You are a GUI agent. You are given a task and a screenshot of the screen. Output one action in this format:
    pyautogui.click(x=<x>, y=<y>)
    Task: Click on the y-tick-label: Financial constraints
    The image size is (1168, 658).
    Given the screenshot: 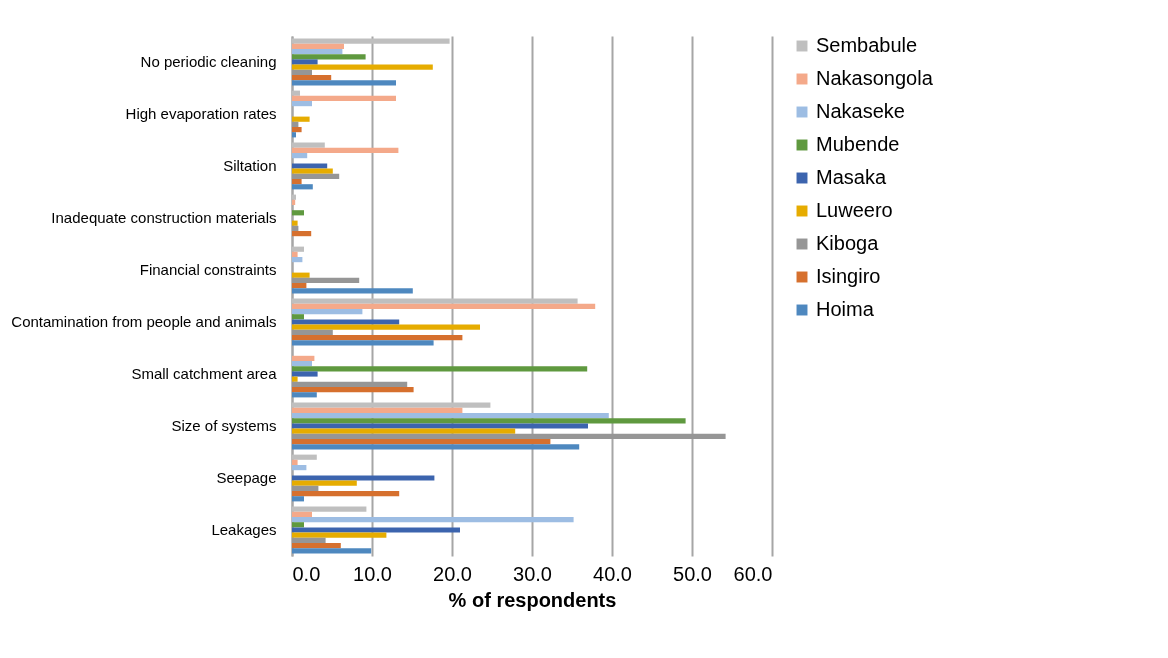 What is the action you would take?
    pyautogui.click(x=208, y=269)
    